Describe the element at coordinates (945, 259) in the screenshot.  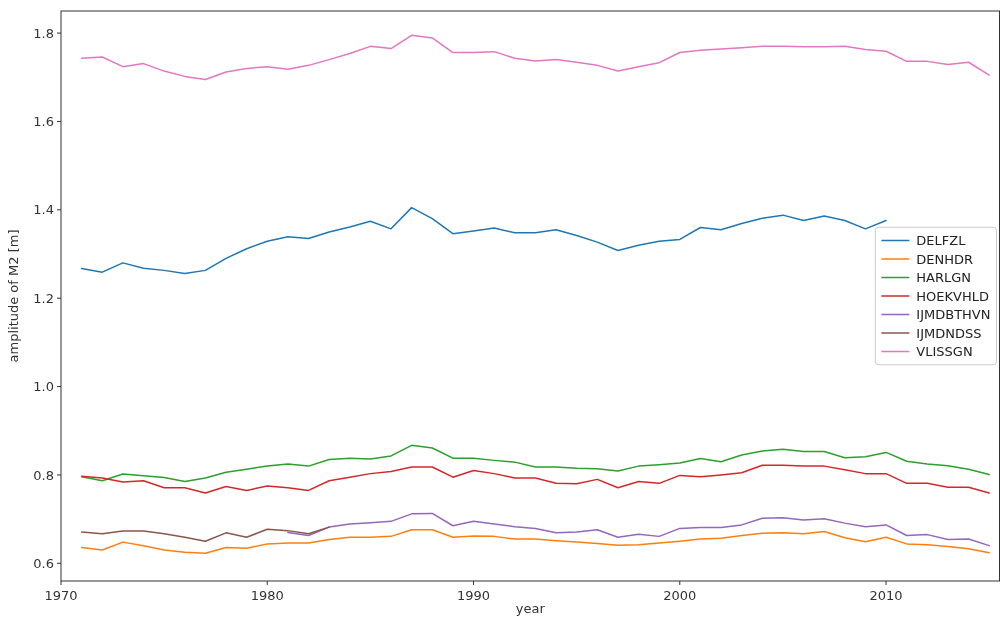
I see `legend-label: DENHDR` at that location.